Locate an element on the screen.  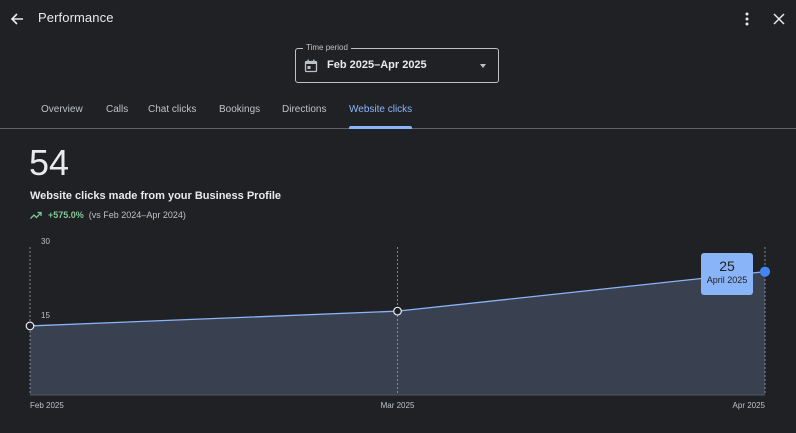
time-period-select: Time period Feb 2025–Apr 2025 is located at coordinates (397, 63).